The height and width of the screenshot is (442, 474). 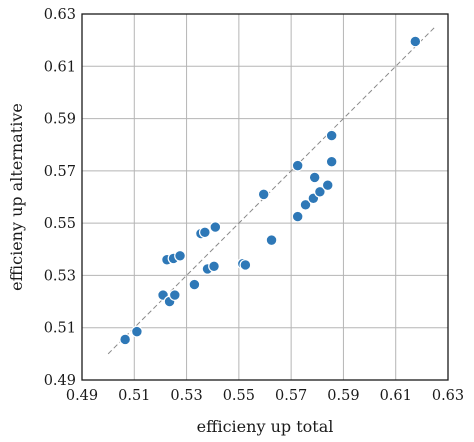 What do you see at coordinates (265, 426) in the screenshot?
I see `x-axis-label: efficieny up total` at bounding box center [265, 426].